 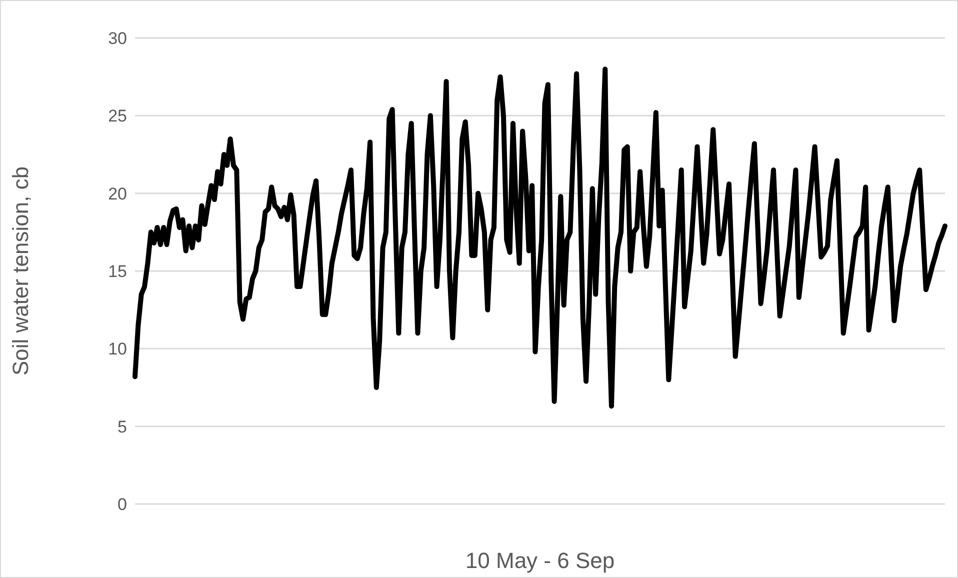 I want to click on y-tick-label: 30, so click(x=117, y=38).